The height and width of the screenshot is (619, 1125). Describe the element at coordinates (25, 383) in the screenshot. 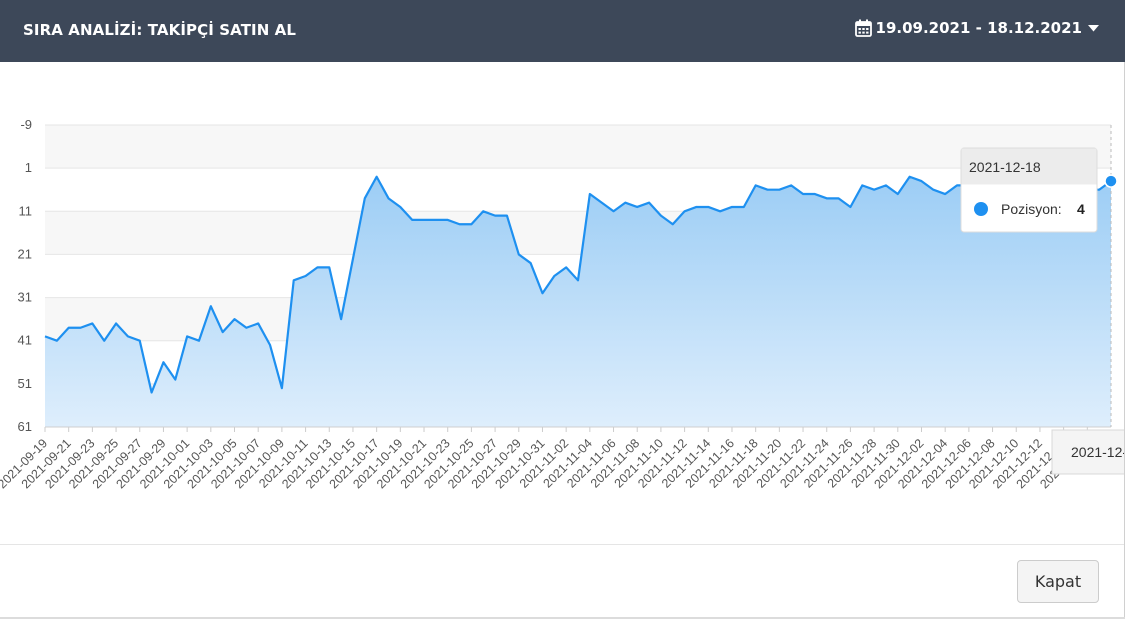

I see `y-tick-label: 51` at that location.